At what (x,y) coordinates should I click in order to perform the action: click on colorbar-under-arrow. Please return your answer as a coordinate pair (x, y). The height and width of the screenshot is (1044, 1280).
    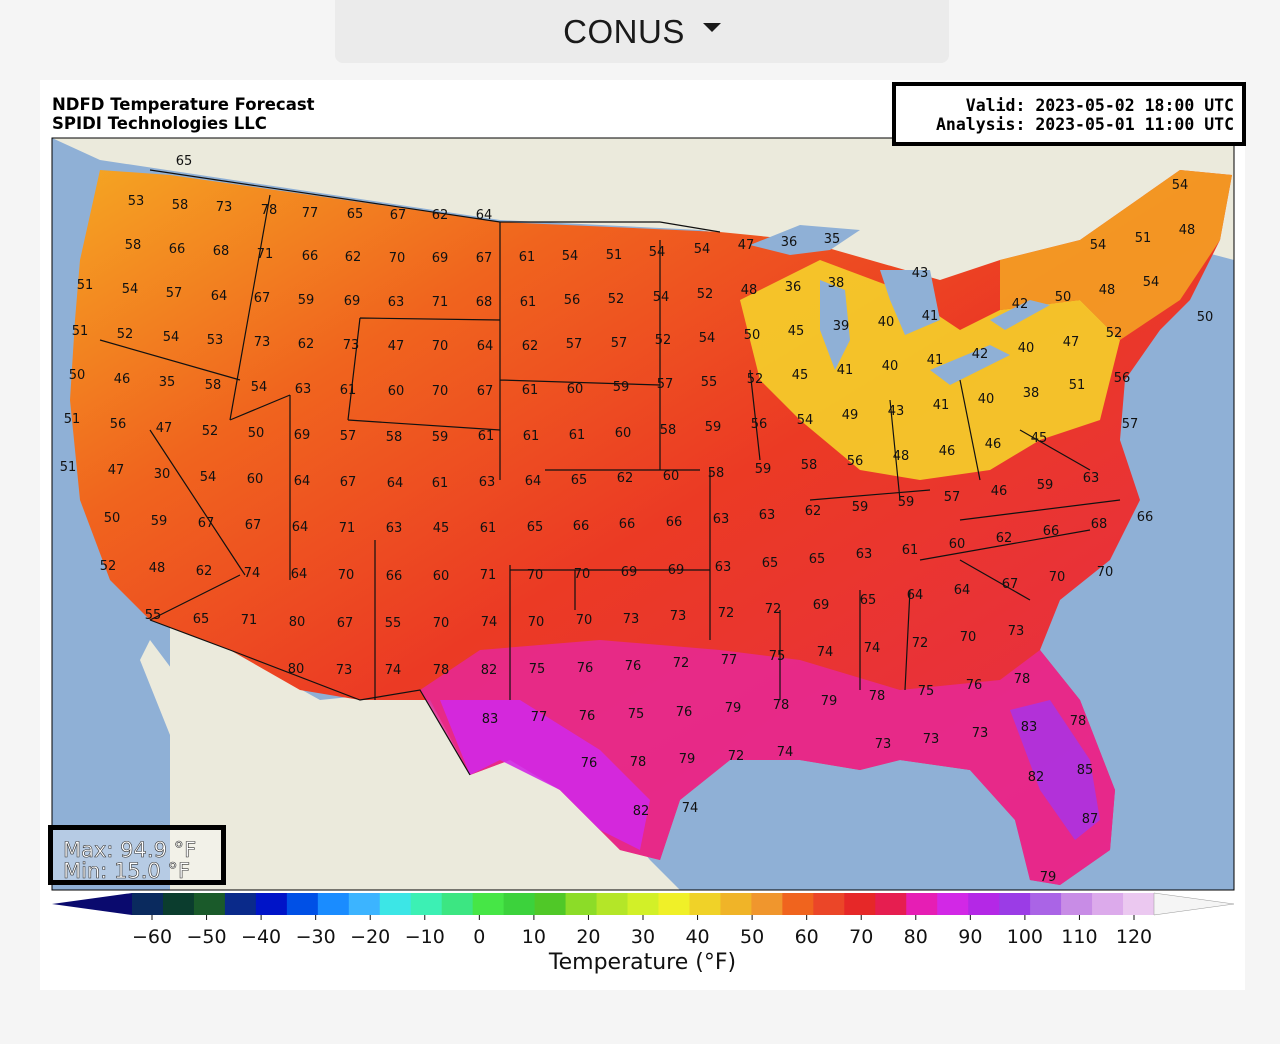
    Looking at the image, I should click on (92, 904).